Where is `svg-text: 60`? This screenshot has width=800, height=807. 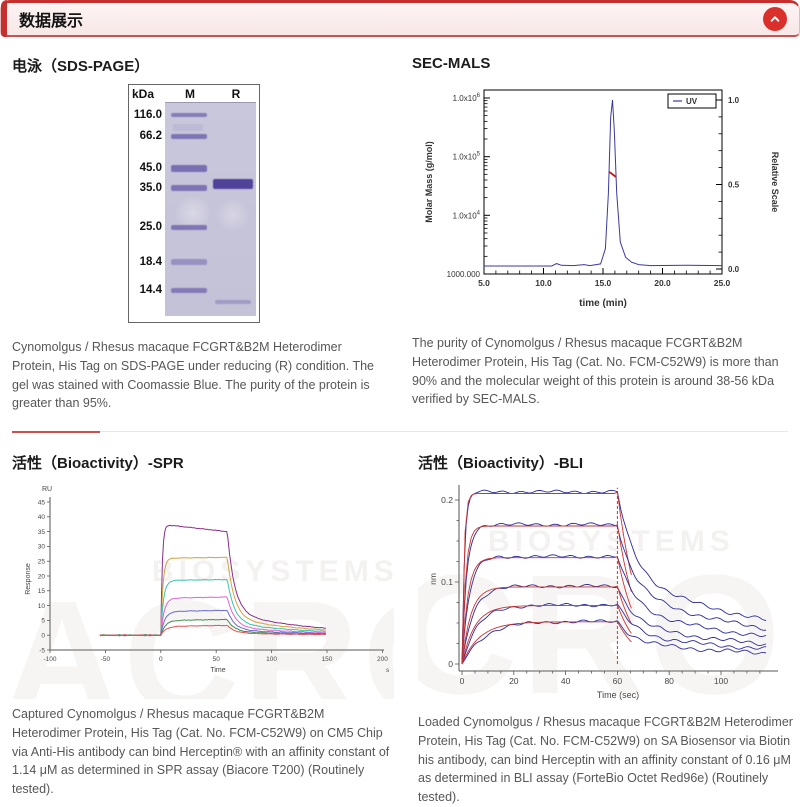 svg-text: 60 is located at coordinates (618, 681).